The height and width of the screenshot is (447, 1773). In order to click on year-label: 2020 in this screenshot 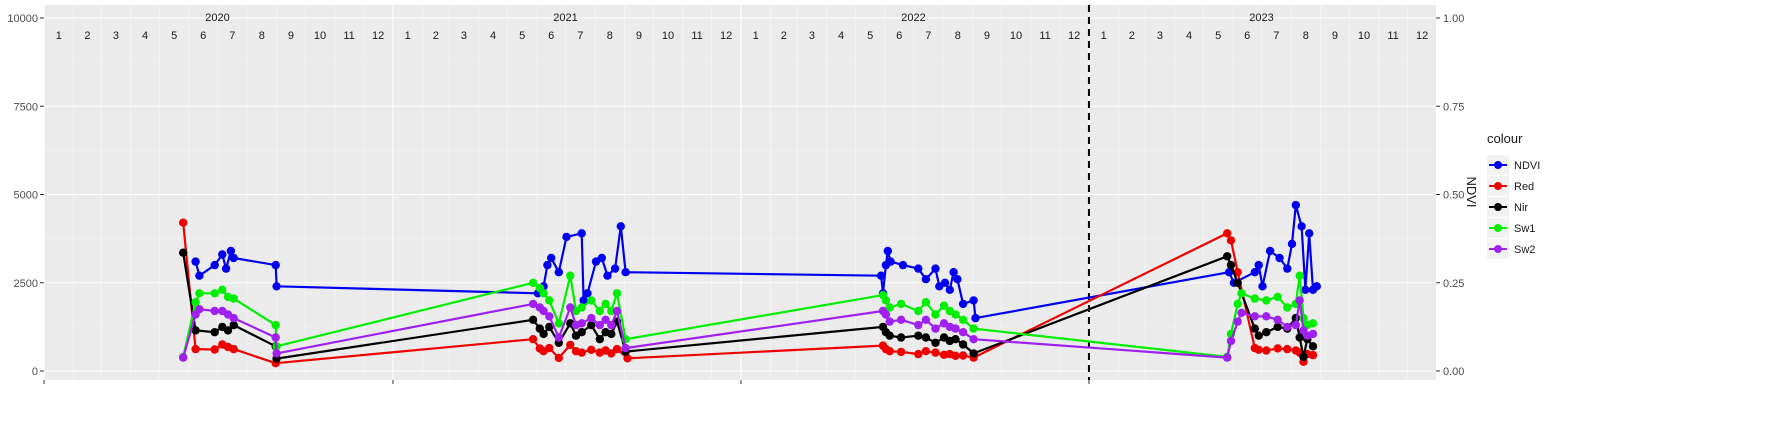, I will do `click(217, 18)`.